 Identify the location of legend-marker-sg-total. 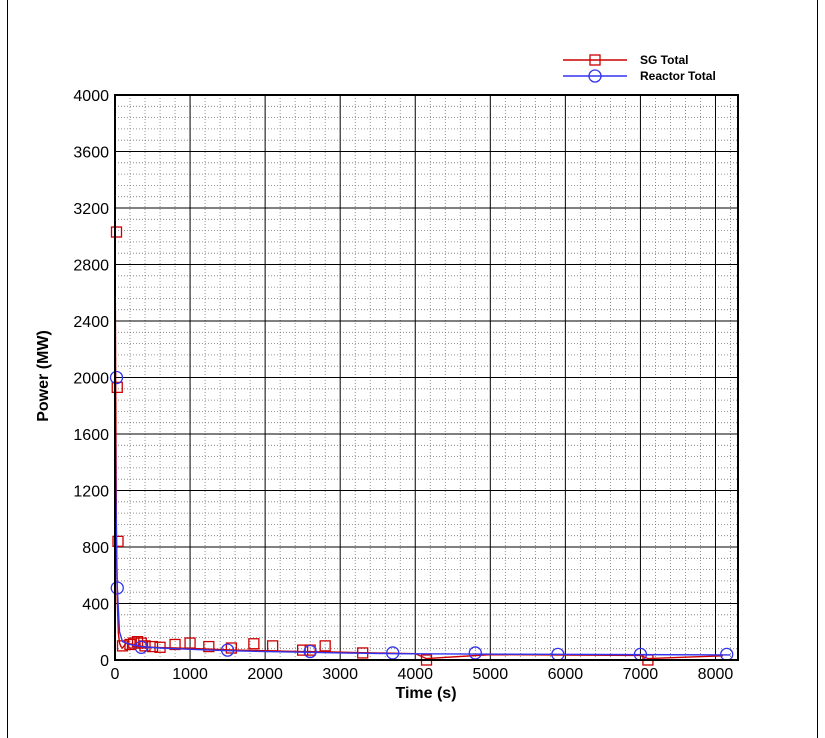
(595, 60).